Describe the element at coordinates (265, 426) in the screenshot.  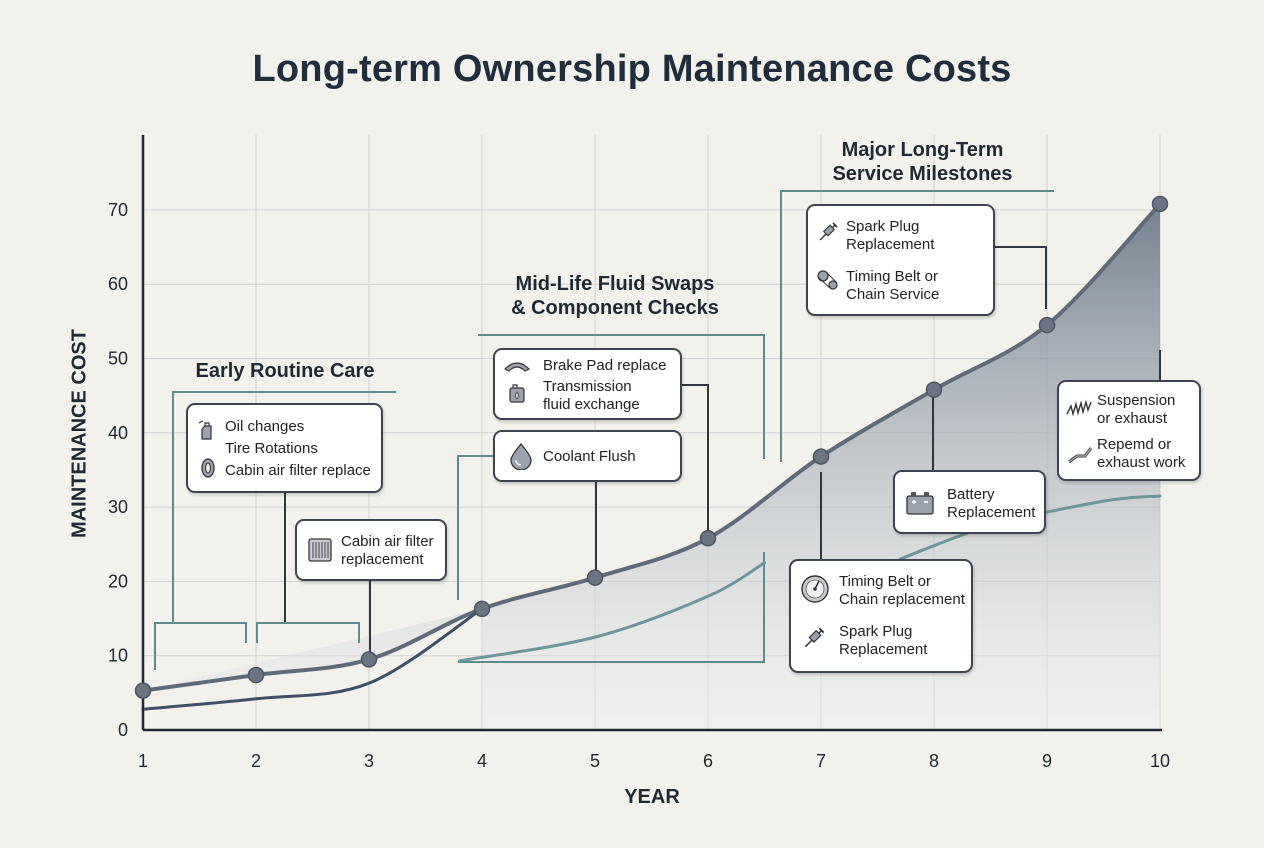
I see `callout-text: Oil changes` at that location.